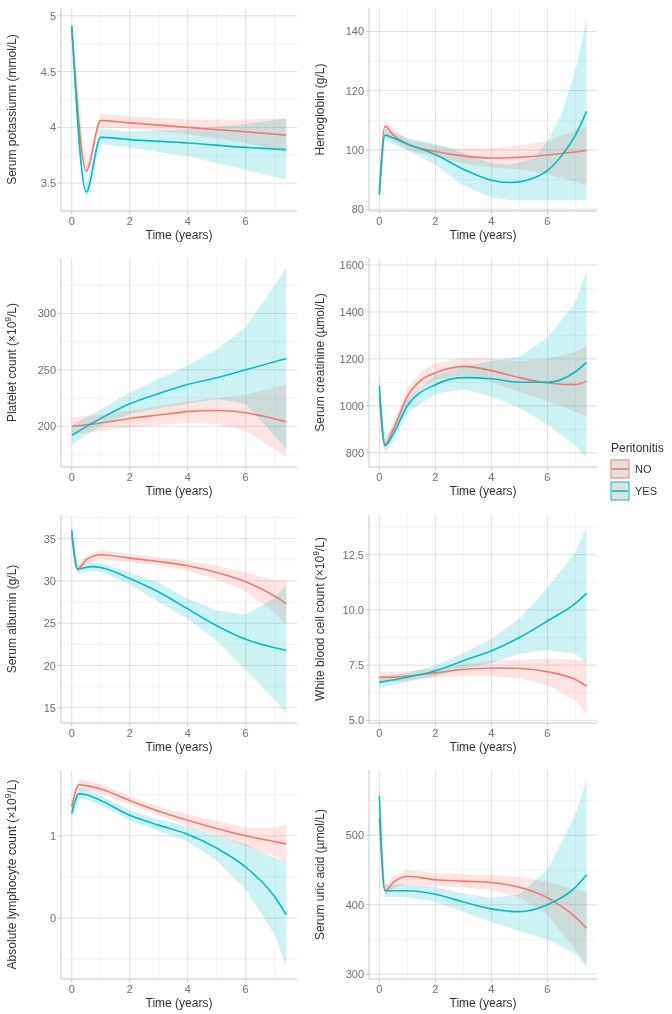 The height and width of the screenshot is (1014, 672). Describe the element at coordinates (354, 904) in the screenshot. I see `y-tick-label: 400` at that location.